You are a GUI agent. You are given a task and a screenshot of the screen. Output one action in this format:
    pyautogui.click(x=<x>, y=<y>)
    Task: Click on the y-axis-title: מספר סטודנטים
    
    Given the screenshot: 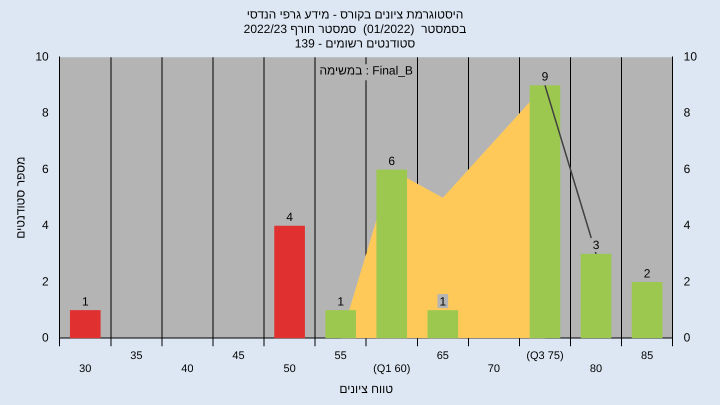 What is the action you would take?
    pyautogui.click(x=21, y=197)
    